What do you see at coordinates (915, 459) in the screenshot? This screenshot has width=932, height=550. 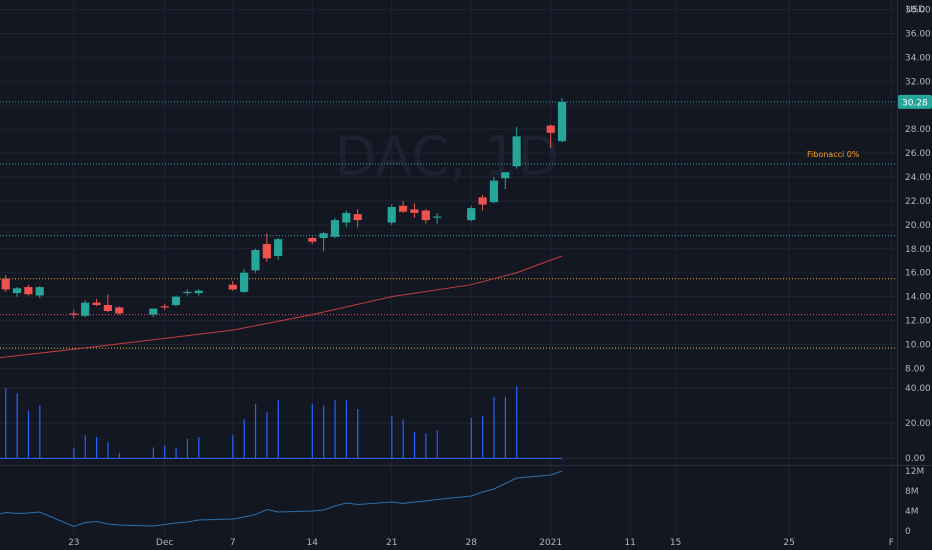 I see `volume-tick-label: 0.00` at bounding box center [915, 459].